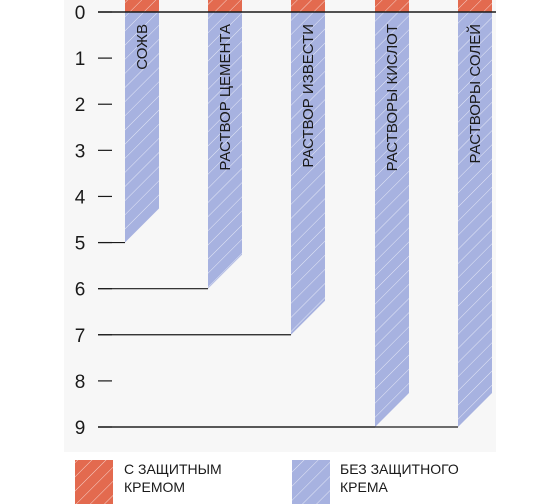  I want to click on category-label-2: РАСТВОР ИЗВЕСТИ, so click(308, 96).